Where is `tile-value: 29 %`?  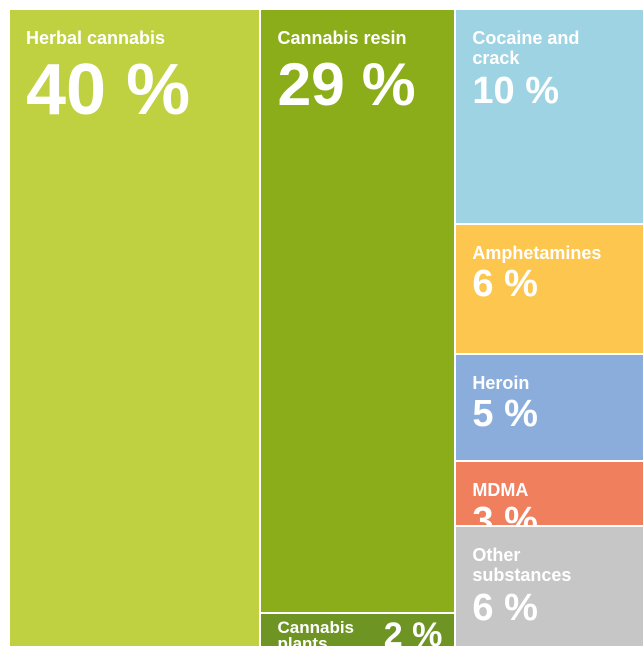
tile-value: 29 % is located at coordinates (346, 84).